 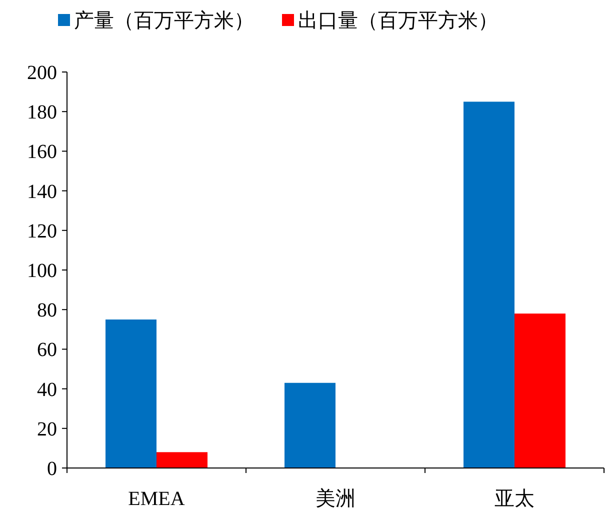 What do you see at coordinates (42, 113) in the screenshot?
I see `y-tick-label: 180` at bounding box center [42, 113].